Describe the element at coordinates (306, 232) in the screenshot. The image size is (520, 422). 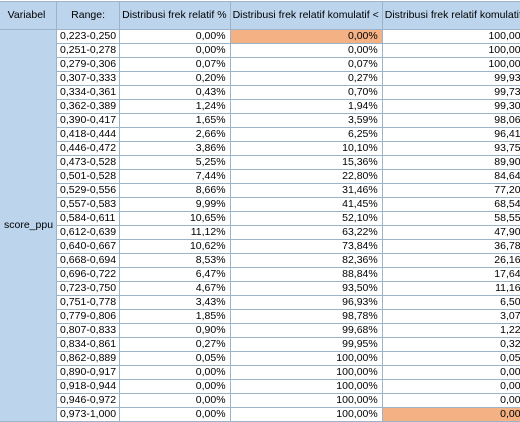
I see `komulatif-kurang-cell: 63,22%` at that location.